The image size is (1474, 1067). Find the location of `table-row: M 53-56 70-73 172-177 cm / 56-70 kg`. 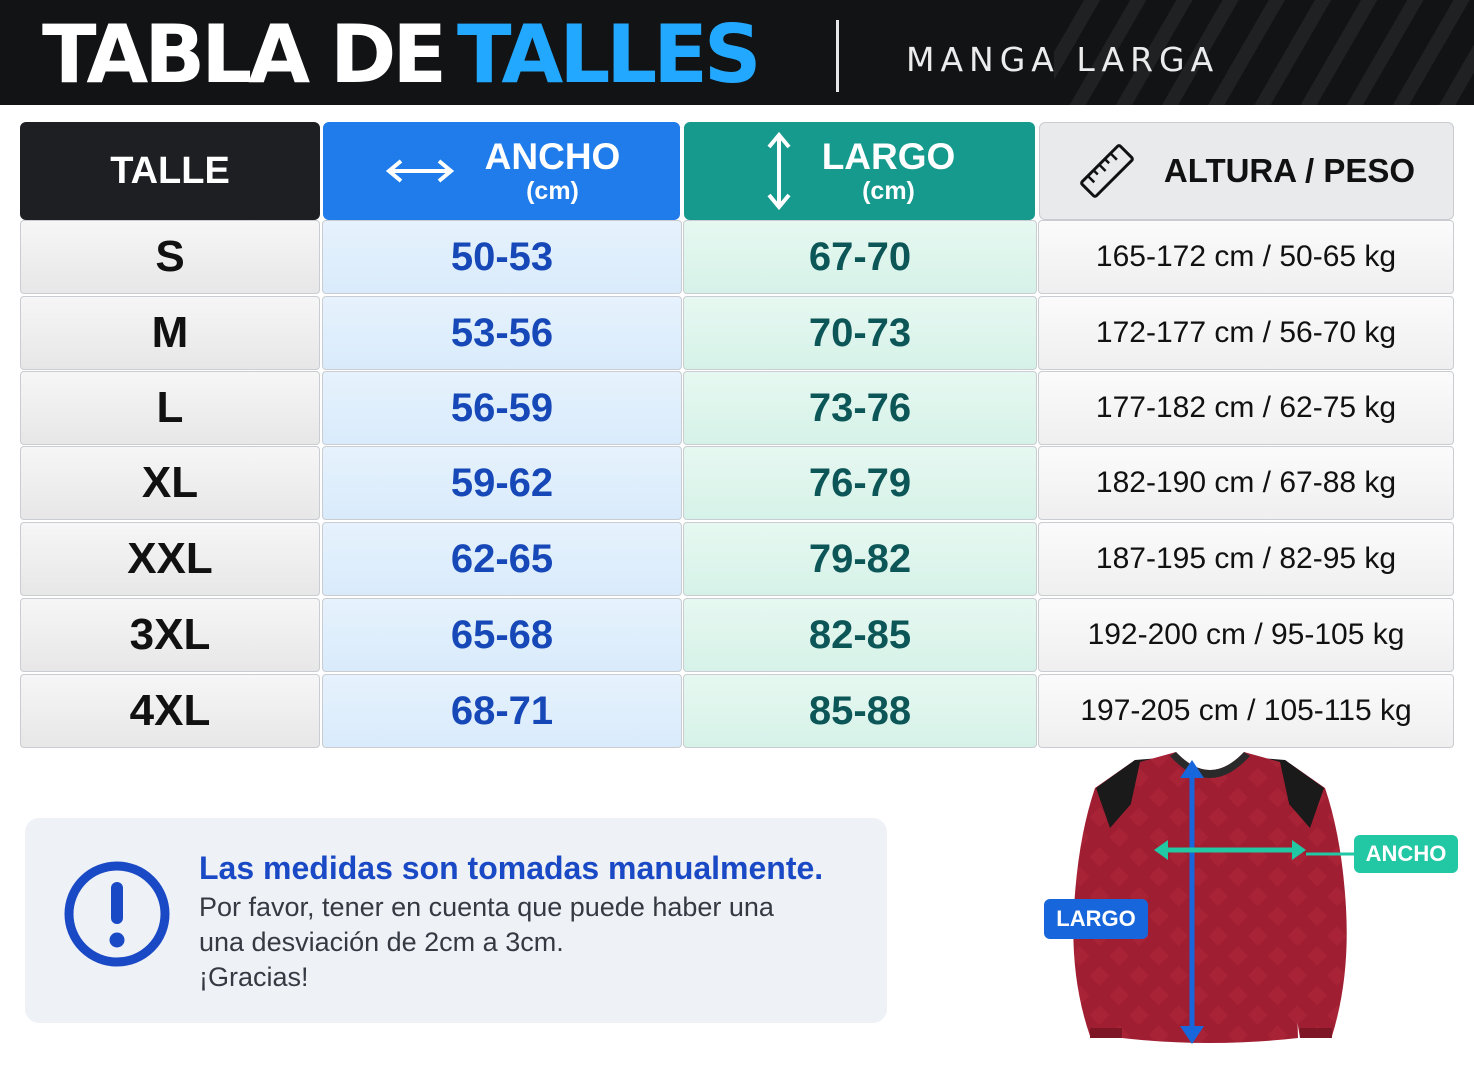

table-row: M 53-56 70-73 172-177 cm / 56-70 kg is located at coordinates (737, 333).